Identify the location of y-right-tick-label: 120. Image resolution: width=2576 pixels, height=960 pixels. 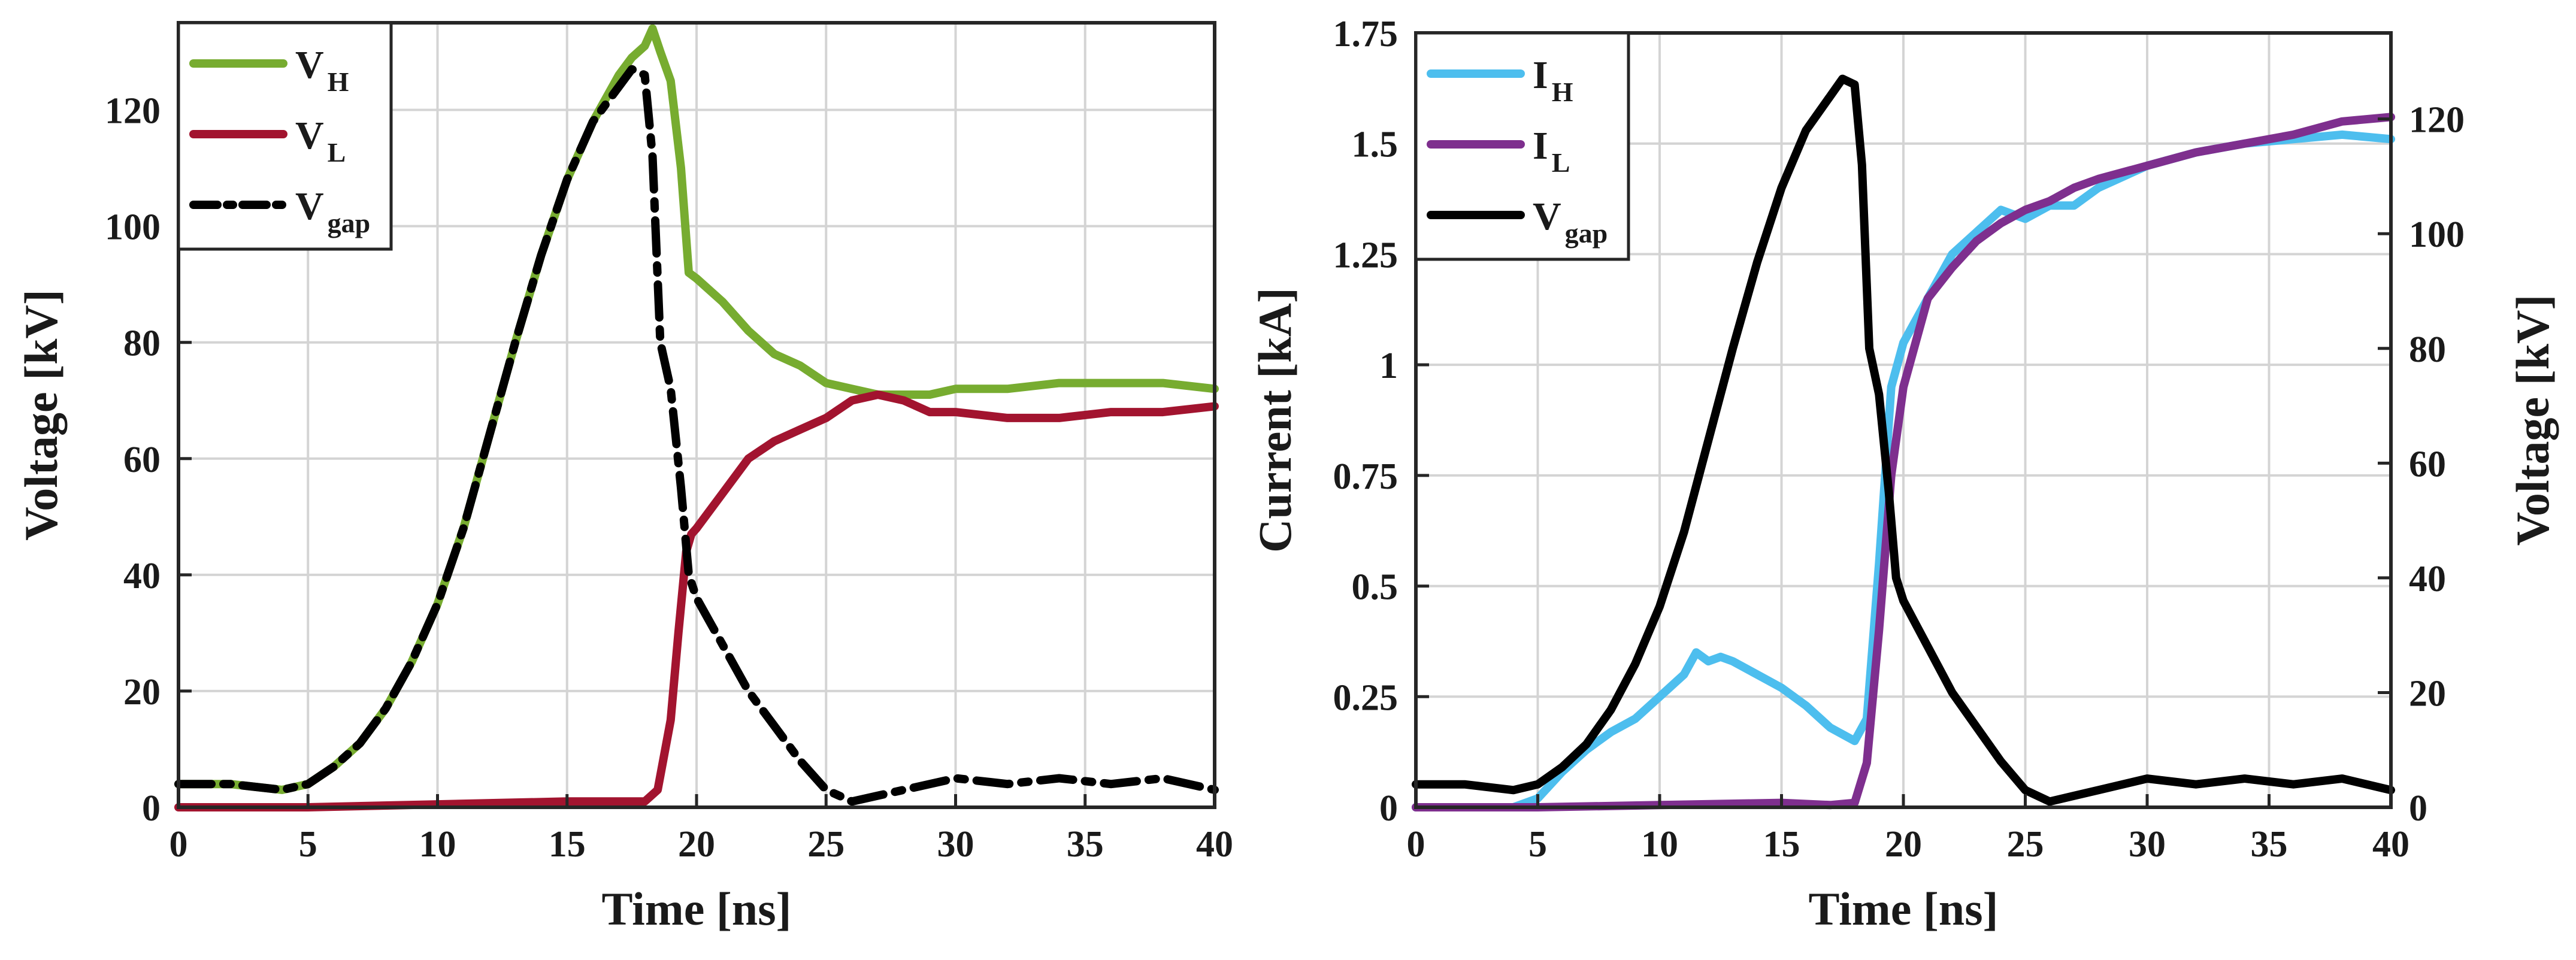
(2437, 120).